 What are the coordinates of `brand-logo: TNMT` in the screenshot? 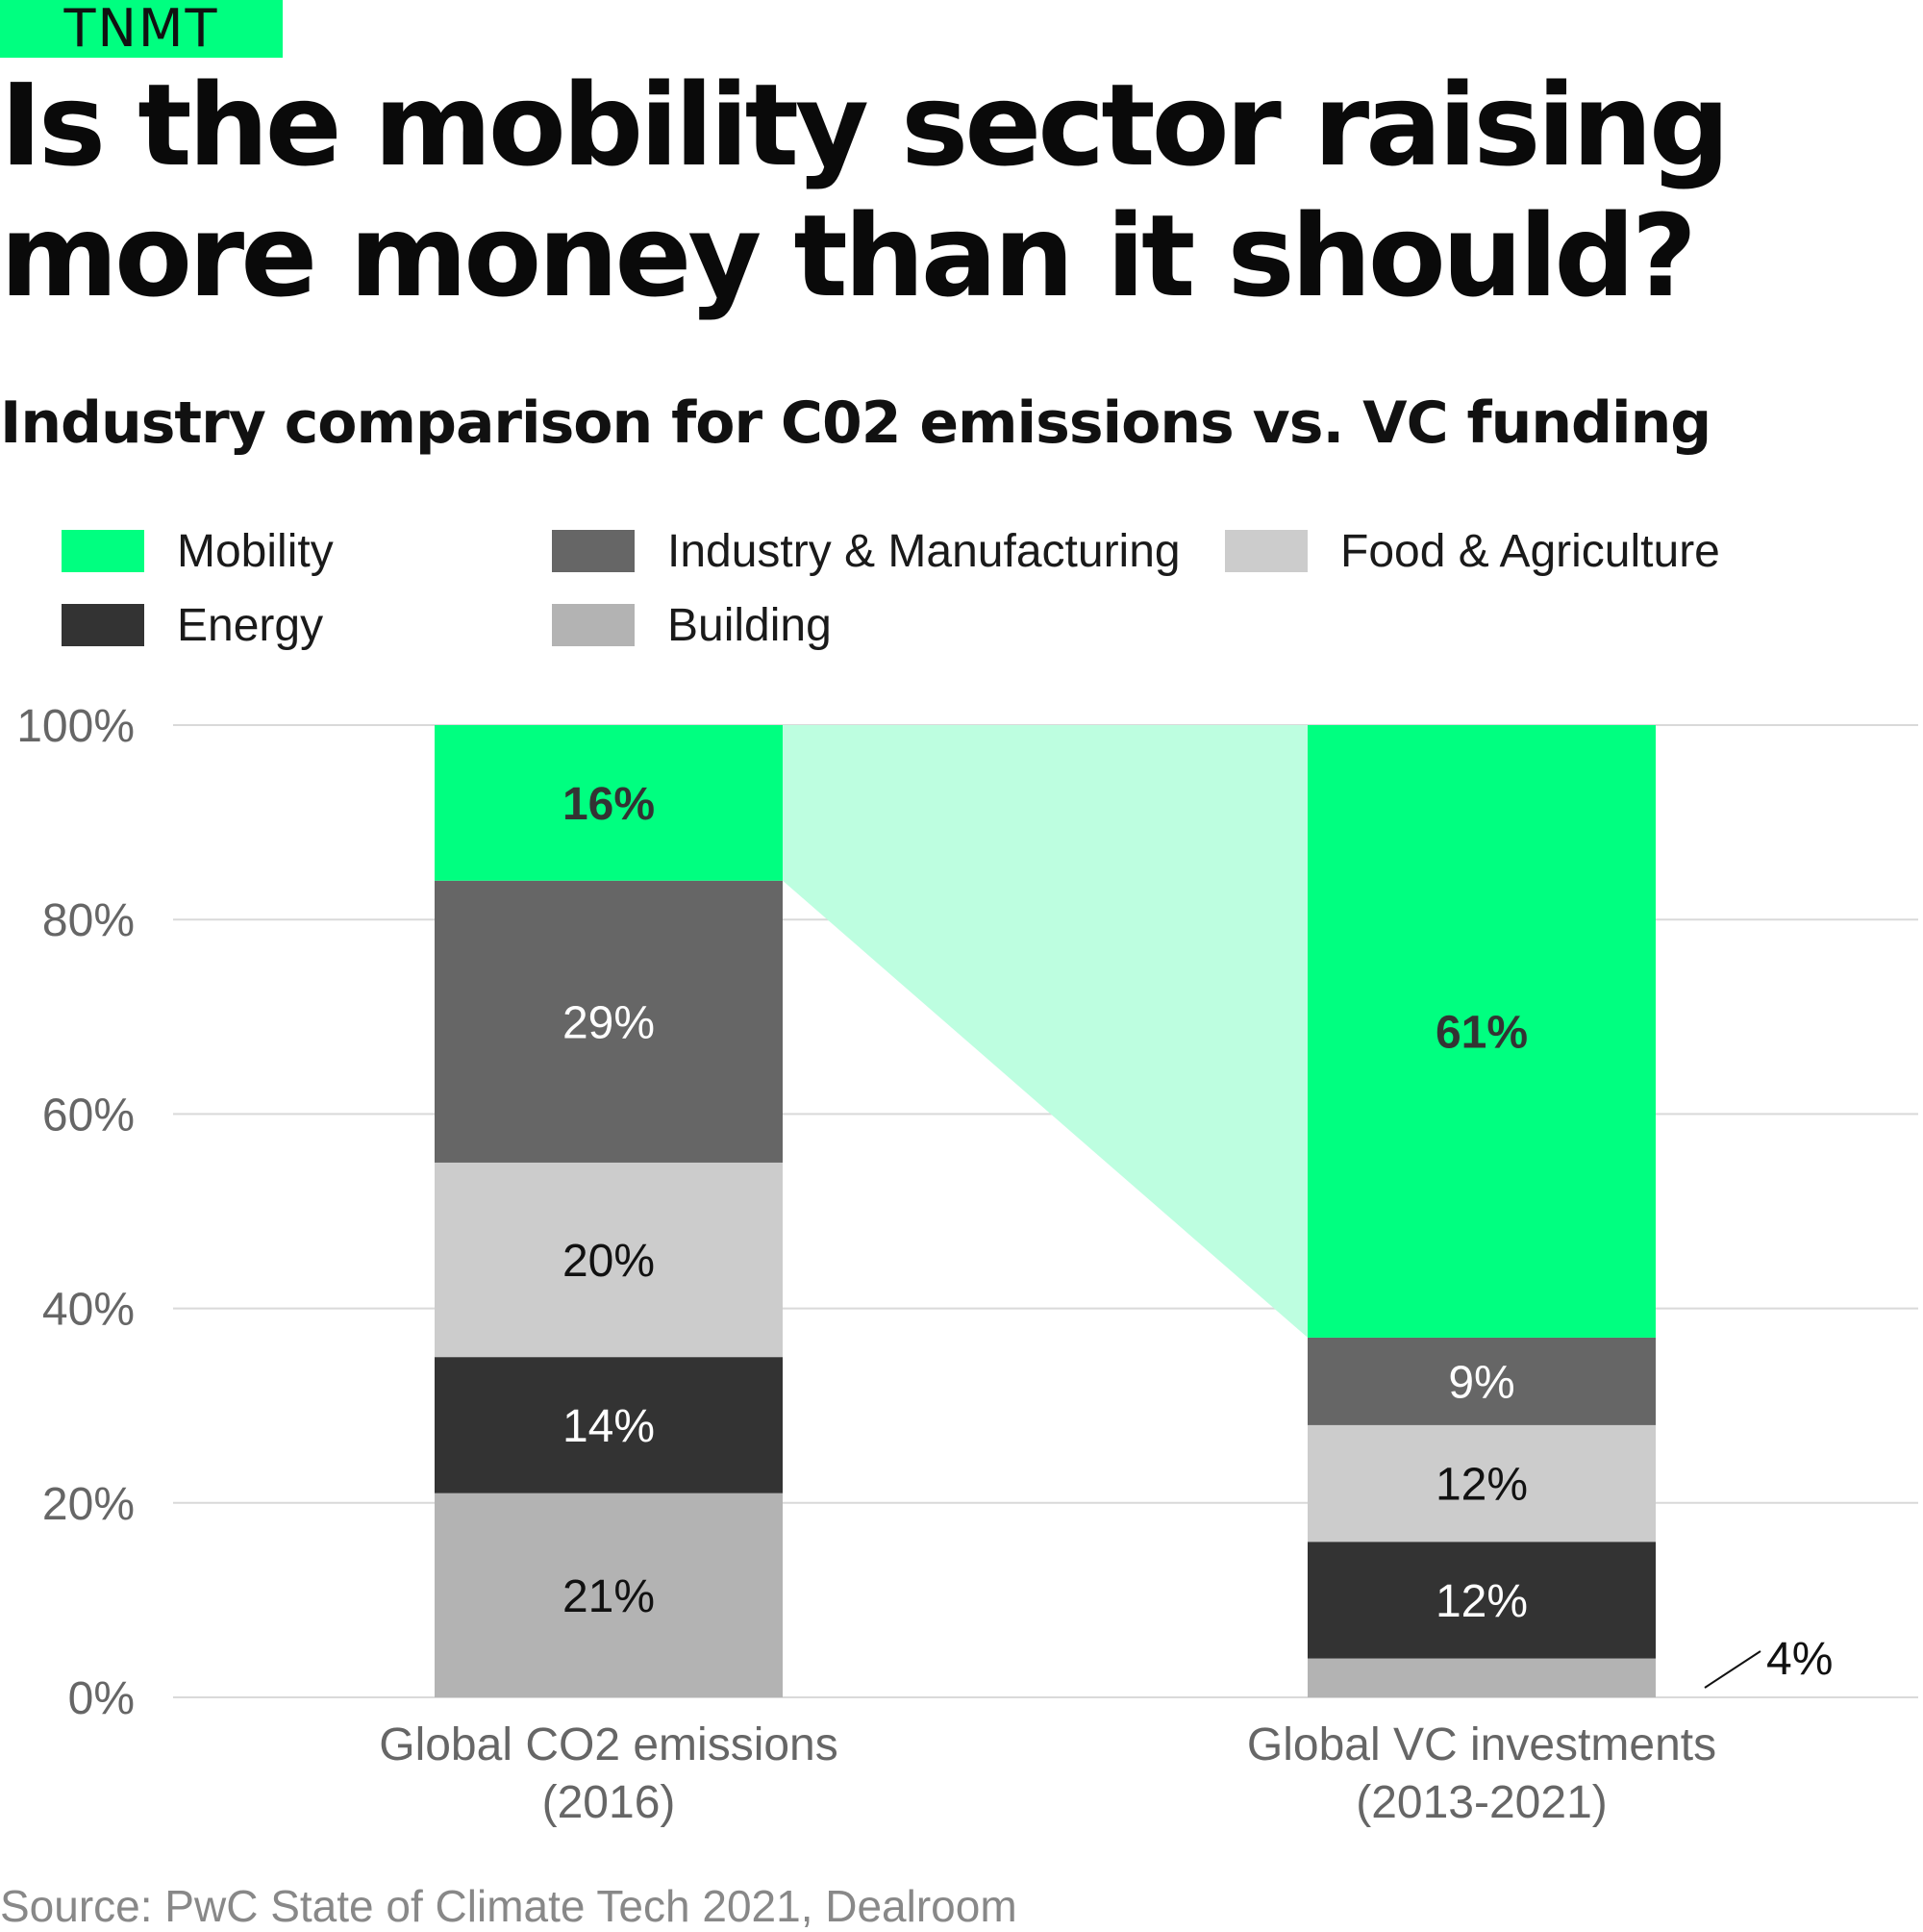 It's located at (141, 29).